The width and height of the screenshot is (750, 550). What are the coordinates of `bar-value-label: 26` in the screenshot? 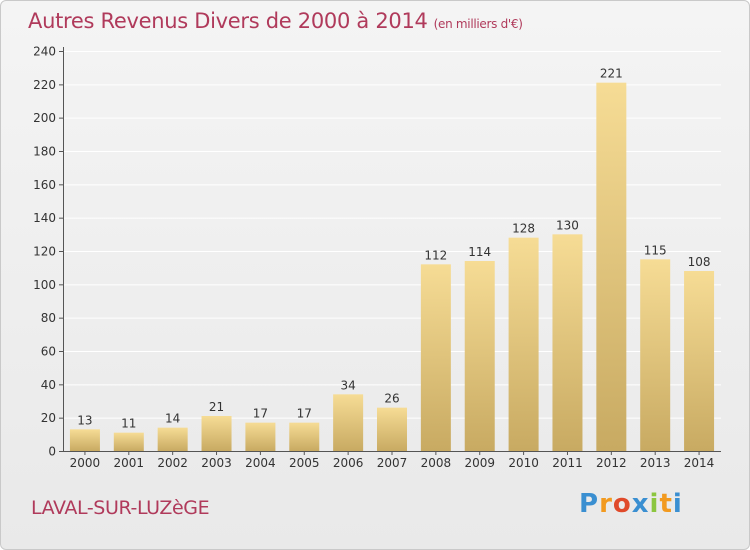 It's located at (391, 399).